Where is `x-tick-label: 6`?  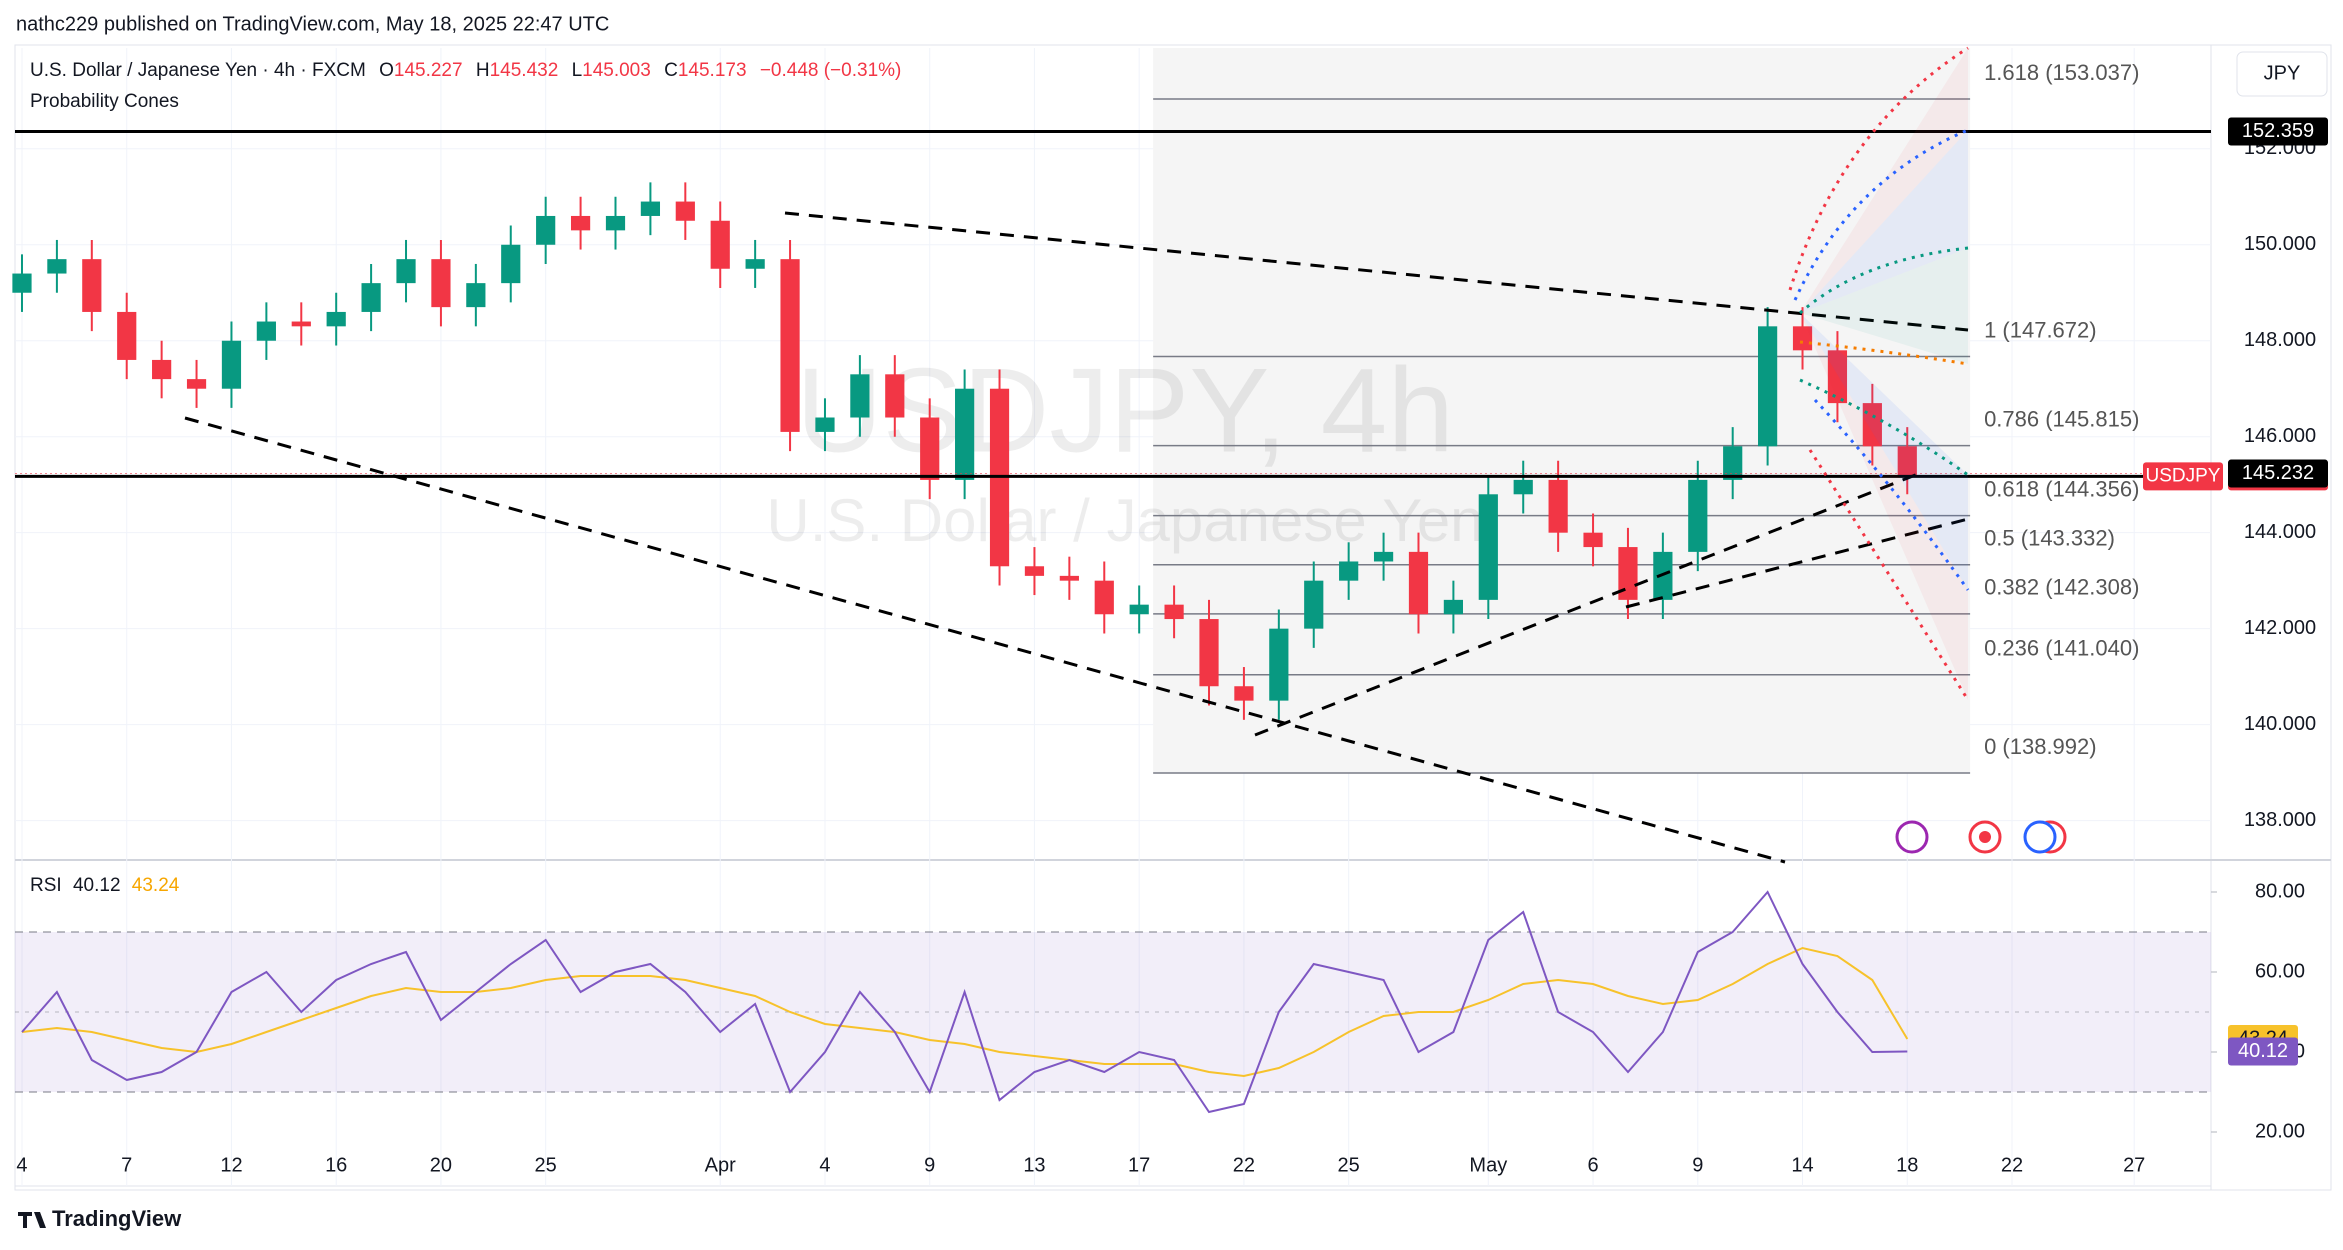
x-tick-label: 6 is located at coordinates (1592, 1165).